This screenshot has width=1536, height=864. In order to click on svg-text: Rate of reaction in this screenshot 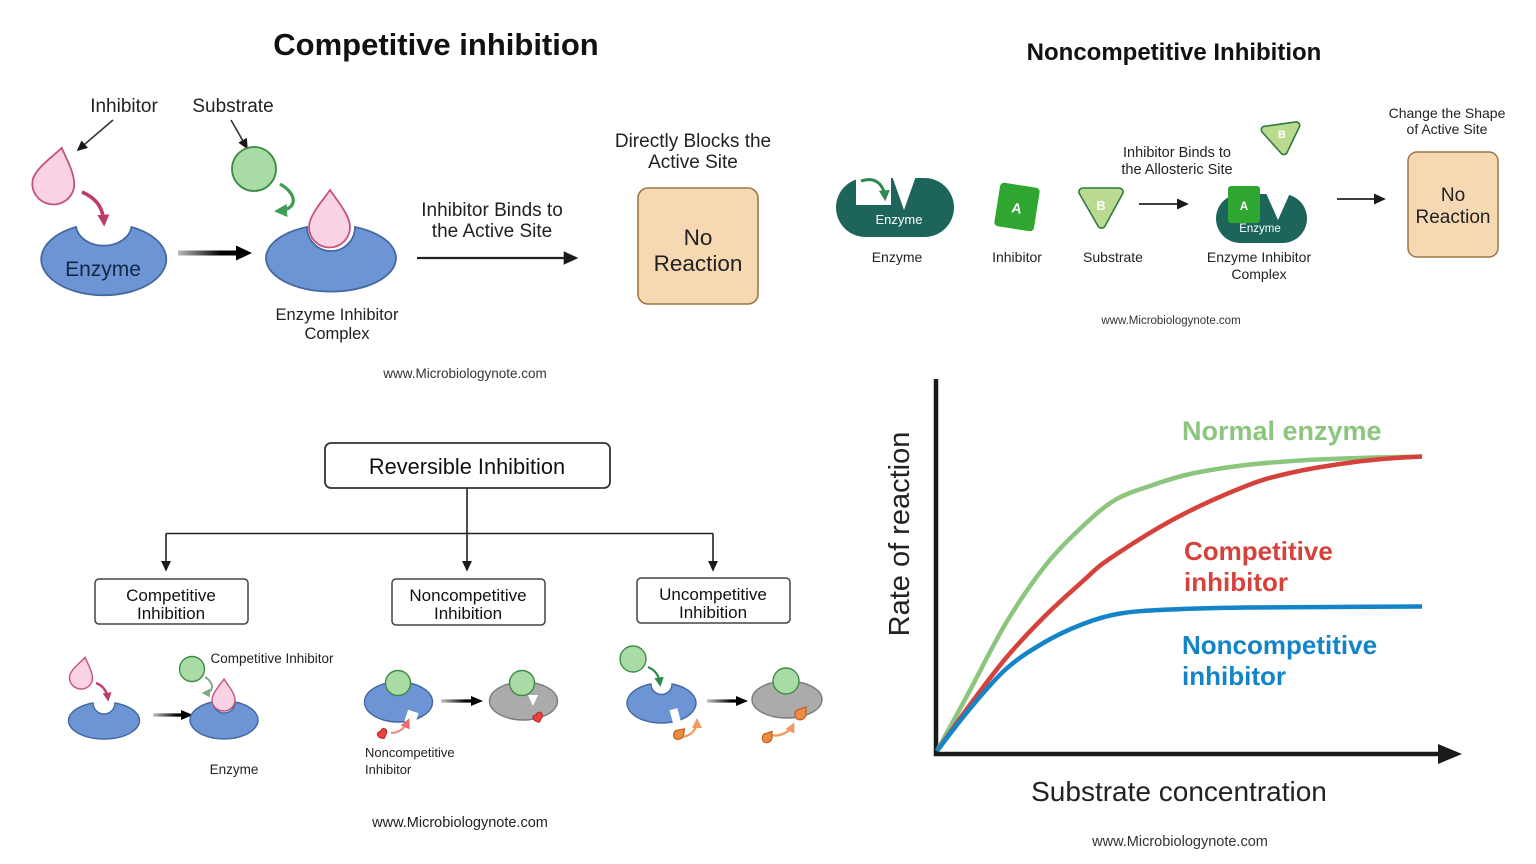, I will do `click(900, 534)`.